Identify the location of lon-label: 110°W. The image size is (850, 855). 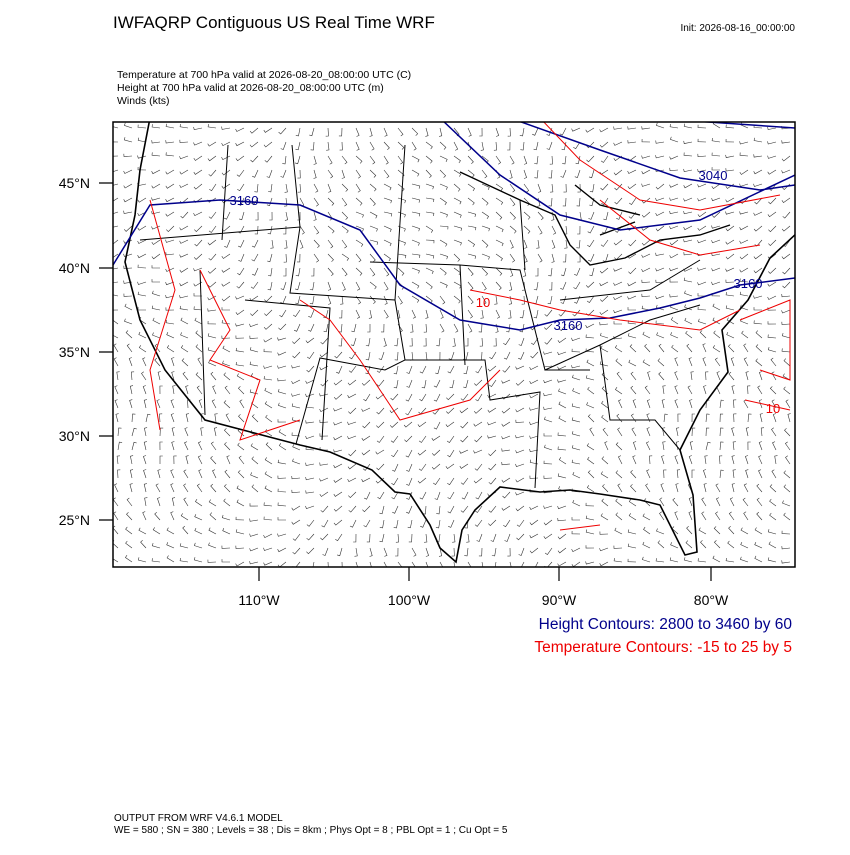
(259, 600).